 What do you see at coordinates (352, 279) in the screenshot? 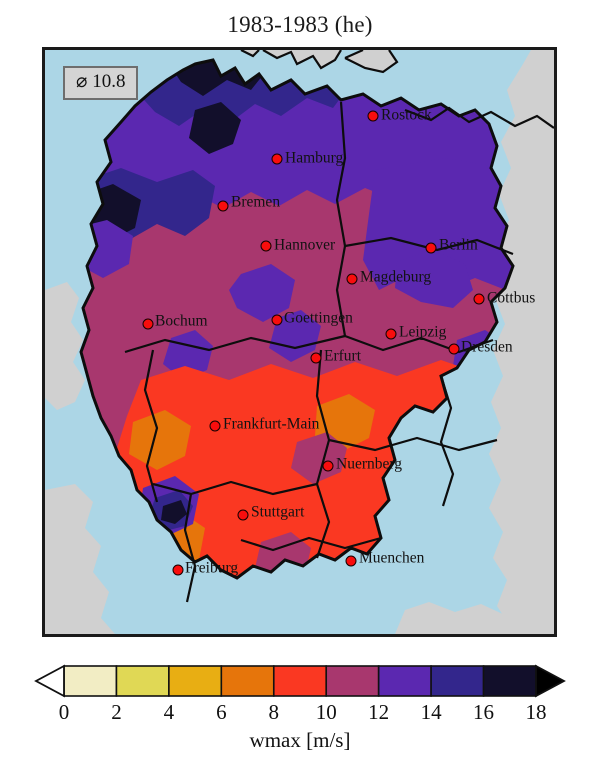
I see `city-marker-magdeburg` at bounding box center [352, 279].